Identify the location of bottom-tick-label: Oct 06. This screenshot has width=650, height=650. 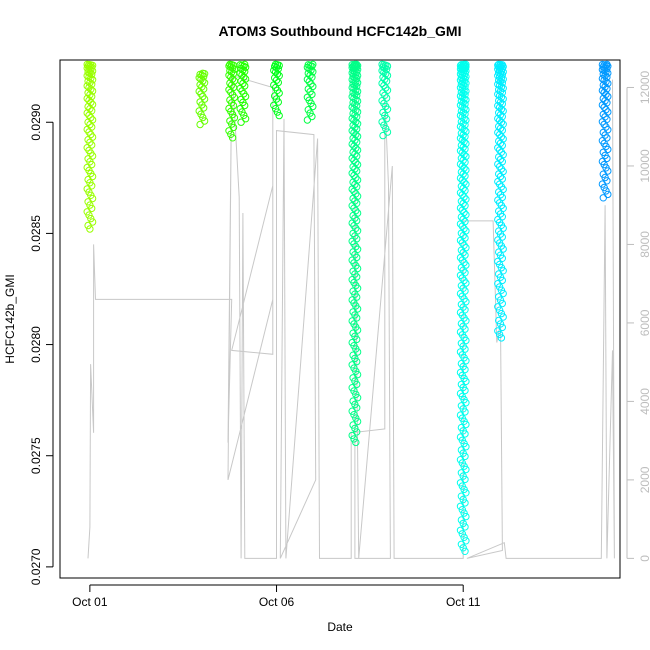
(277, 602).